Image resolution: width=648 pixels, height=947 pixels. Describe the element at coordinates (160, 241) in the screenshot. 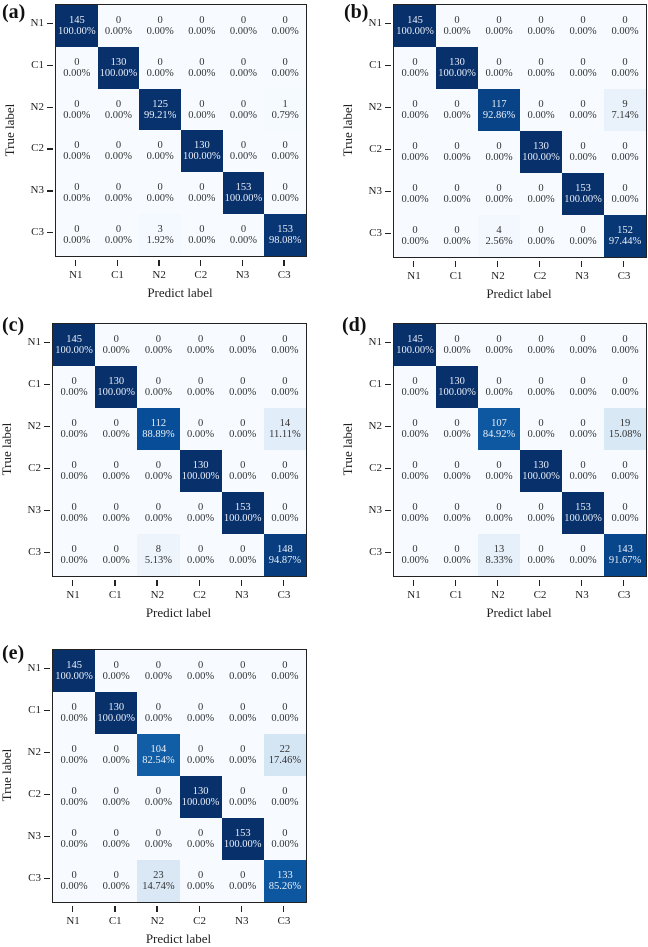

I see `cell-percent: 1.92%` at that location.